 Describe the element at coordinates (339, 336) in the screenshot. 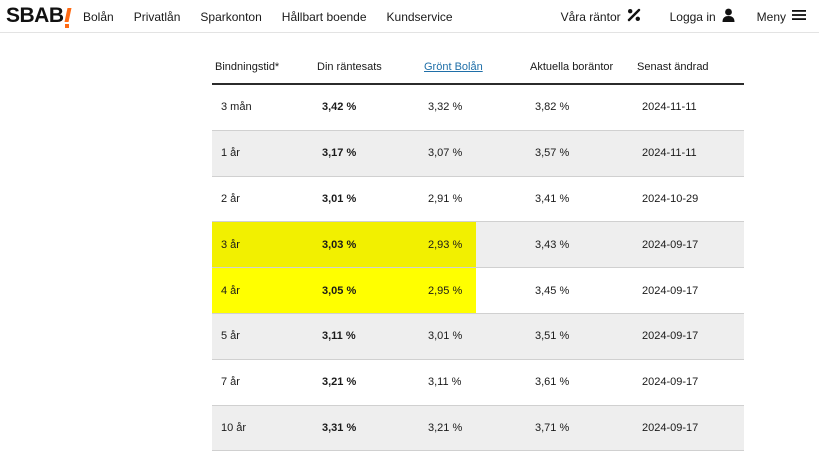

I see `cell-din-rantesats: 3,11 %` at that location.